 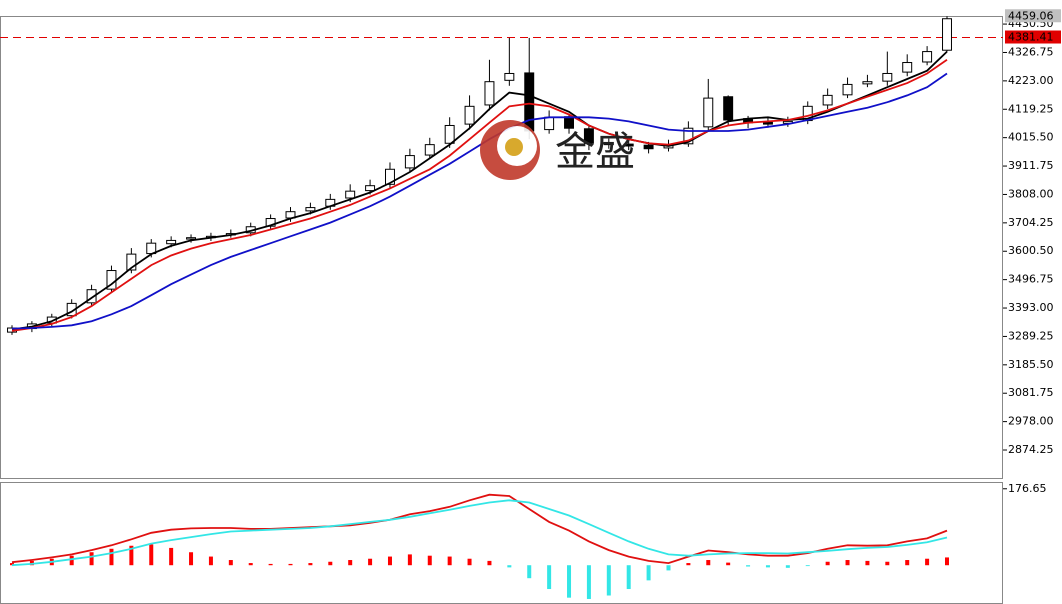 What do you see at coordinates (1031, 51) in the screenshot?
I see `y-tick-label: 4326.75` at bounding box center [1031, 51].